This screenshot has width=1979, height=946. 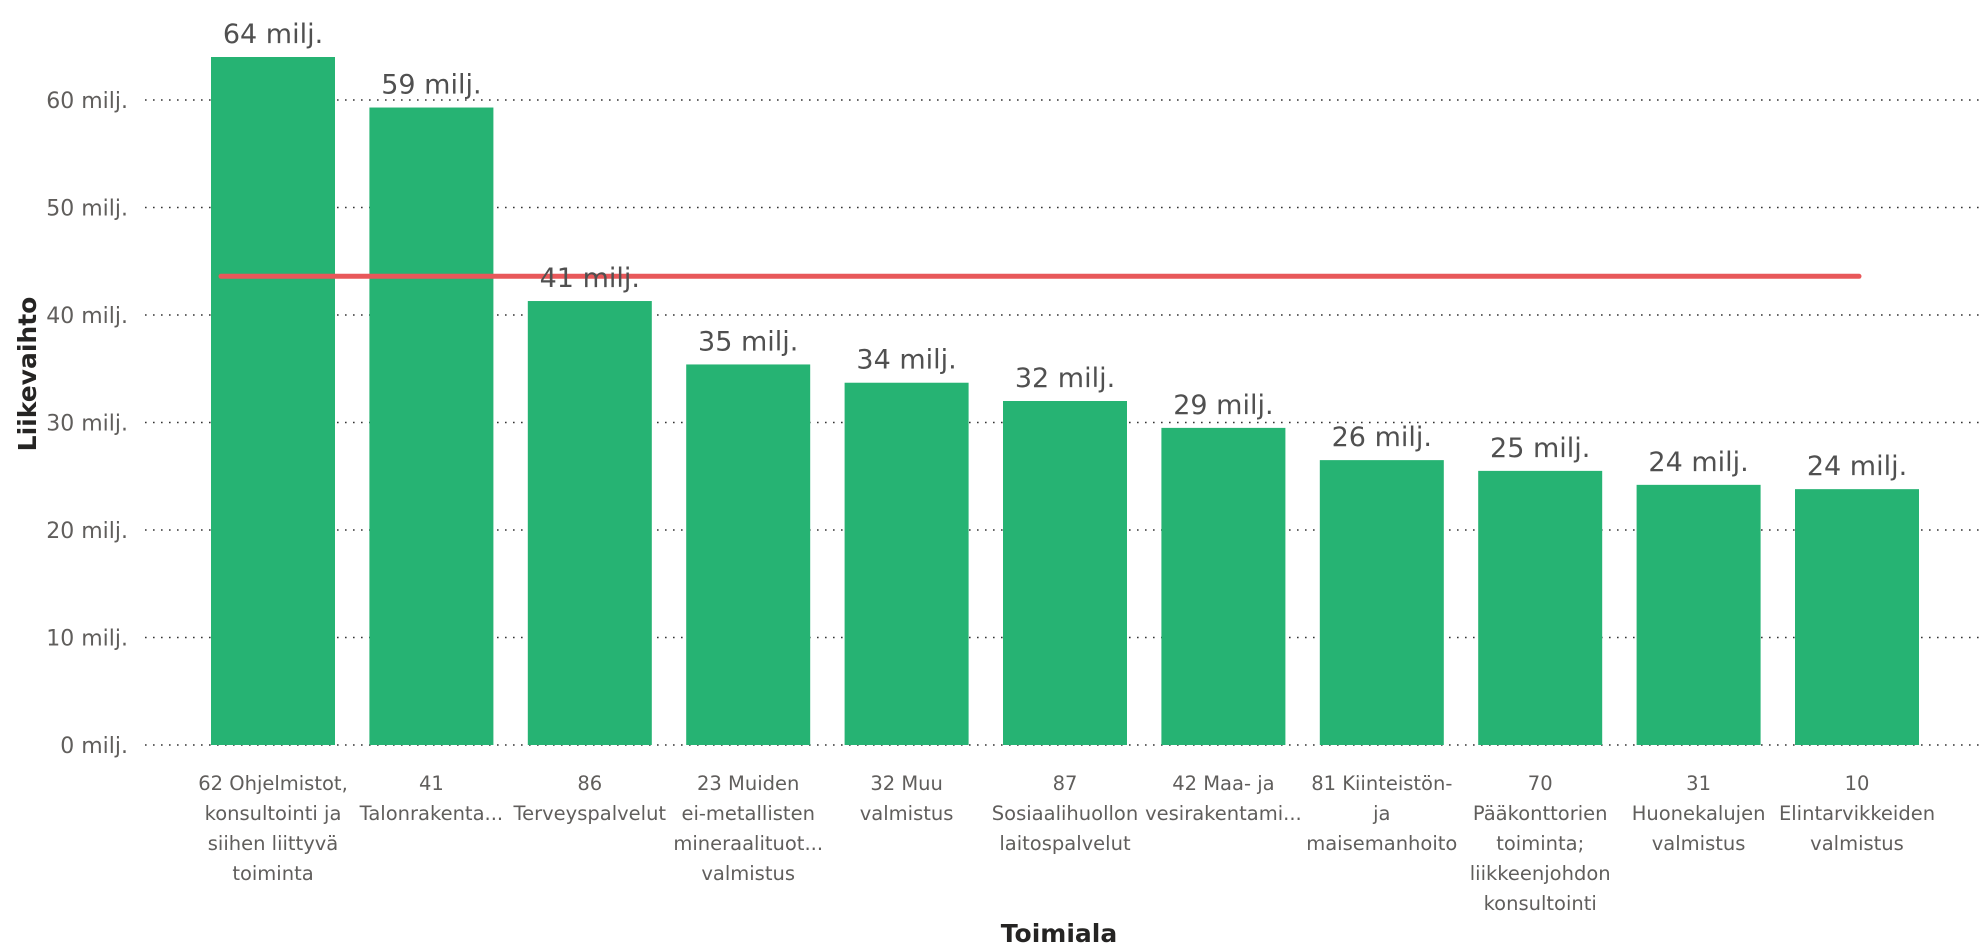 I want to click on data-label: 29 milj., so click(x=1223, y=405).